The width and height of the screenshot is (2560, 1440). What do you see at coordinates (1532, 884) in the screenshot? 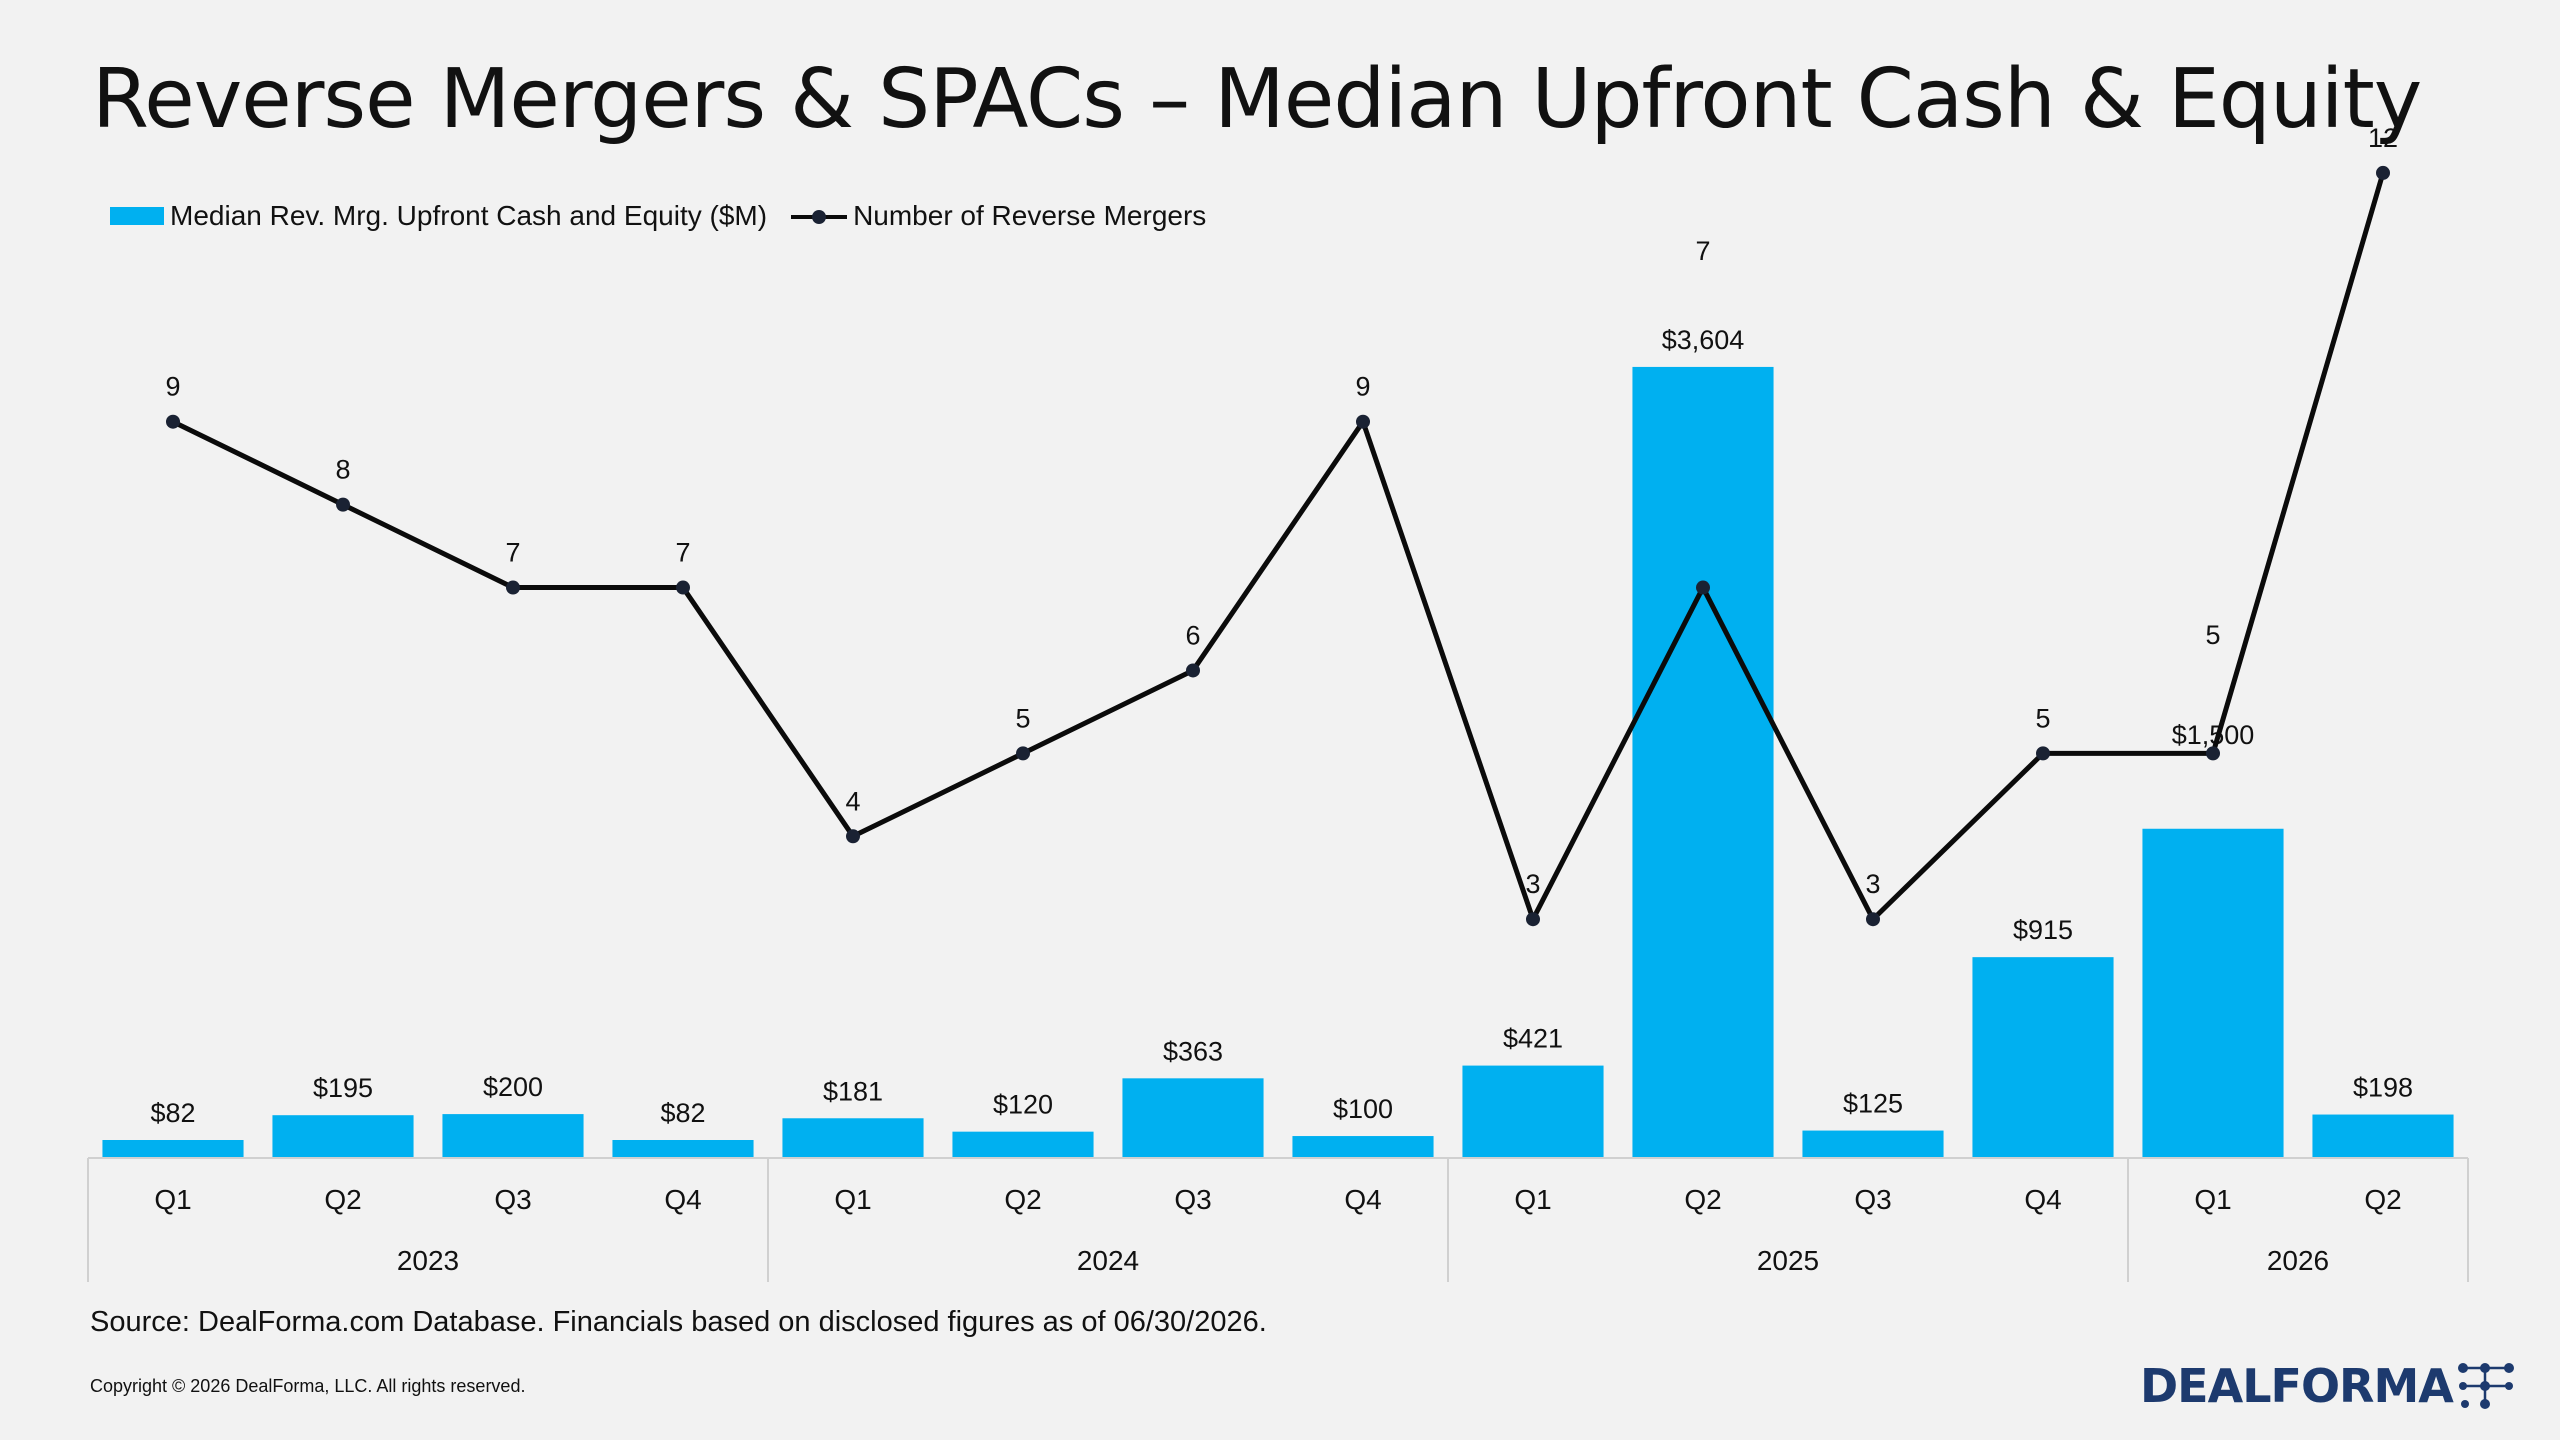
I see `line-value-label-8: 3` at bounding box center [1532, 884].